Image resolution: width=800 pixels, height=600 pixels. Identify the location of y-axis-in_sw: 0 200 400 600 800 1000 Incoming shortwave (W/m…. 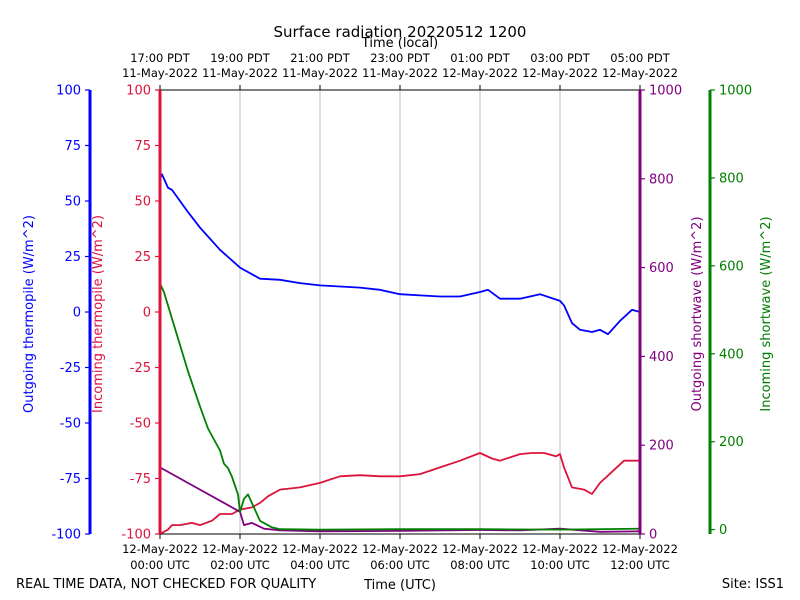
(741, 311).